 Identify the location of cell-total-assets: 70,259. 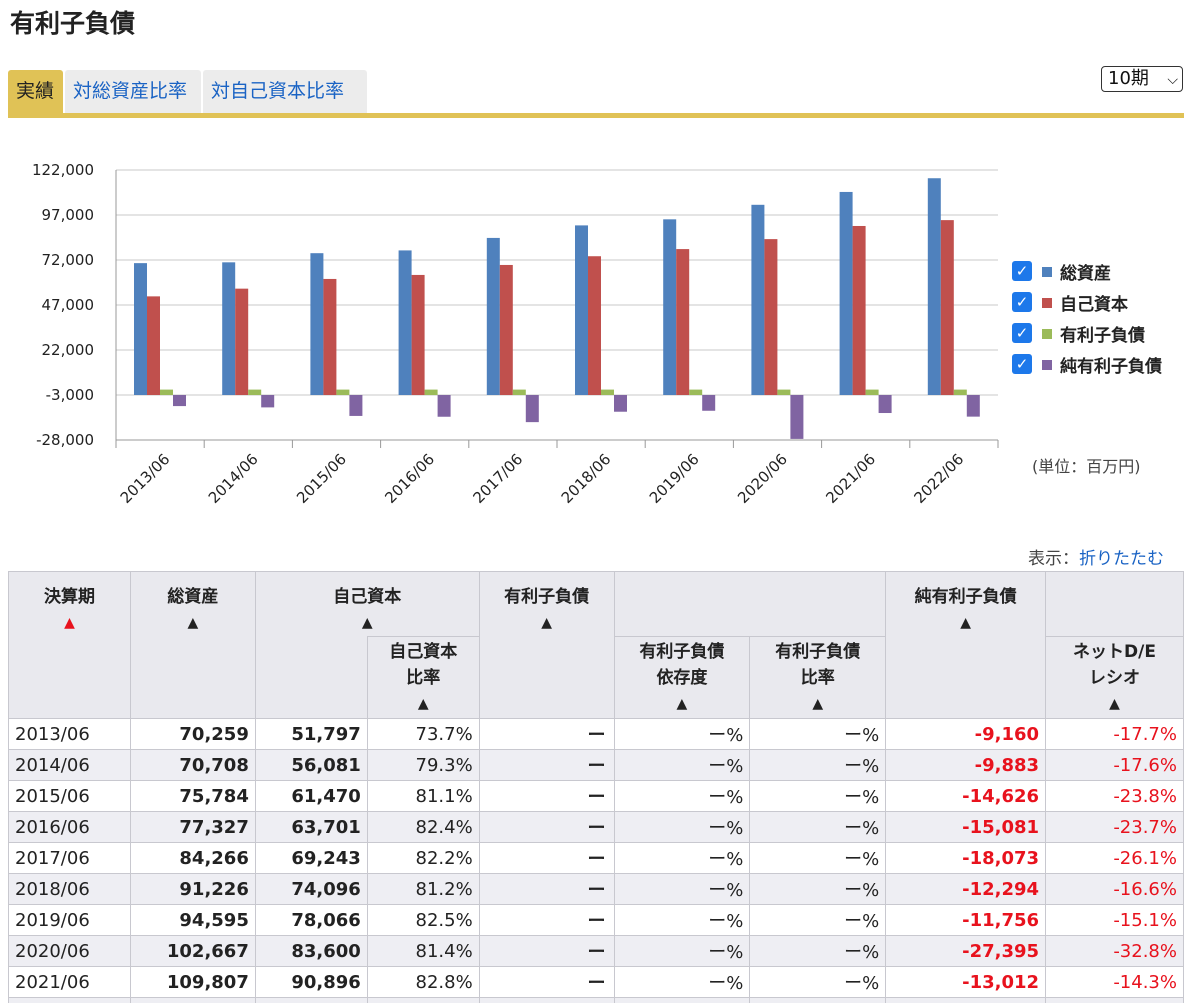
(192, 734).